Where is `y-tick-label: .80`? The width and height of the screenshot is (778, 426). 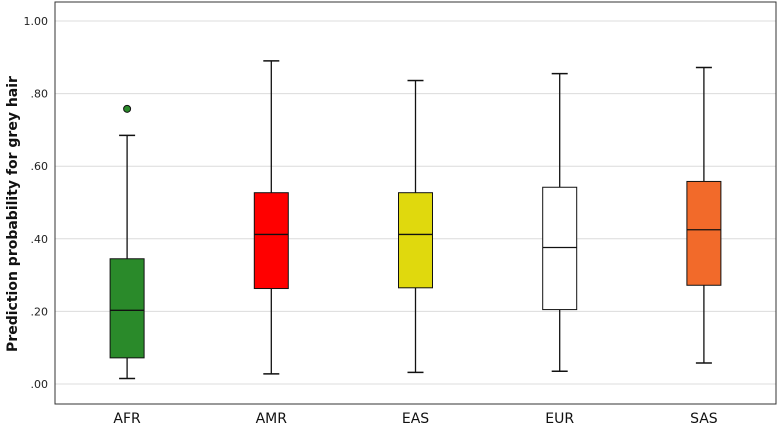
y-tick-label: .80 is located at coordinates (40, 94).